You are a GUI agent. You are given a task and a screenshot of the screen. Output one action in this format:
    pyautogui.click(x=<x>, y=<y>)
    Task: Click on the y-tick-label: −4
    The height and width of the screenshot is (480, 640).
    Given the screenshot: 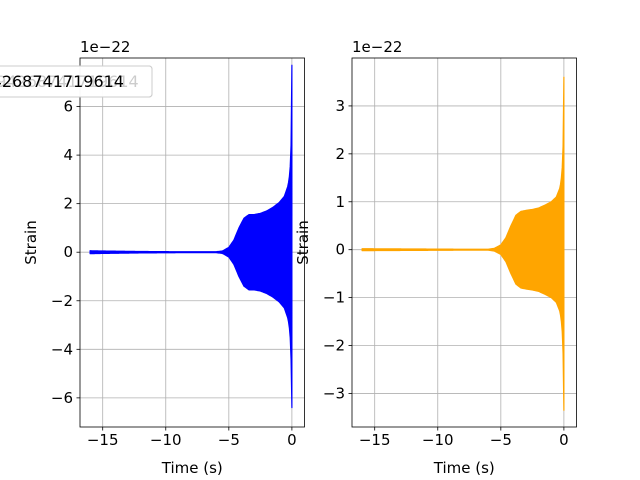 What is the action you would take?
    pyautogui.click(x=62, y=349)
    